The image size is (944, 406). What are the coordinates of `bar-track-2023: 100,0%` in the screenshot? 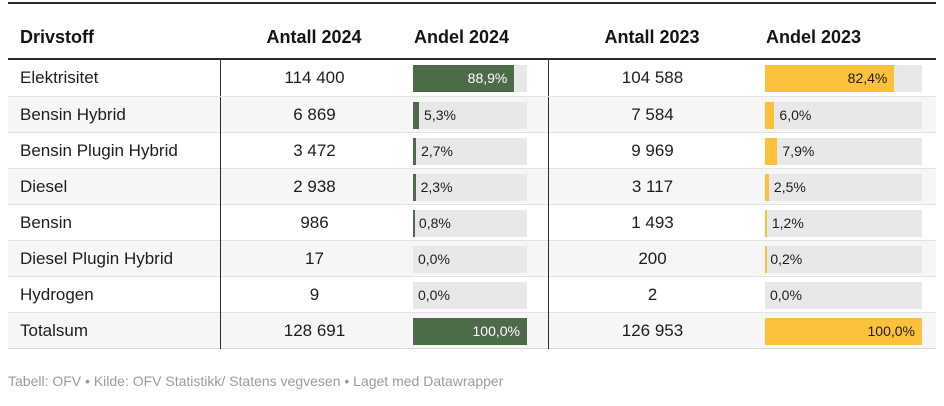 It's located at (843, 331).